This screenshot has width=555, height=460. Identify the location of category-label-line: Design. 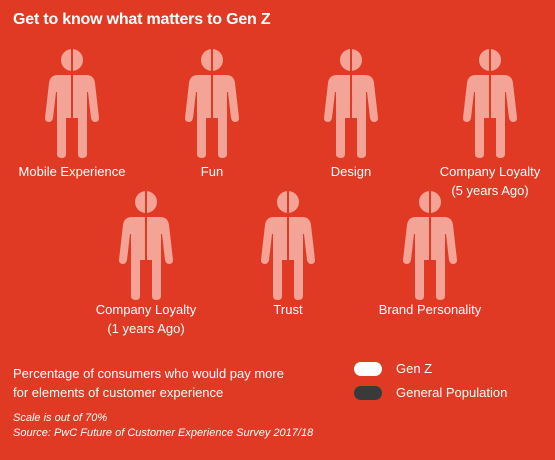
(351, 171).